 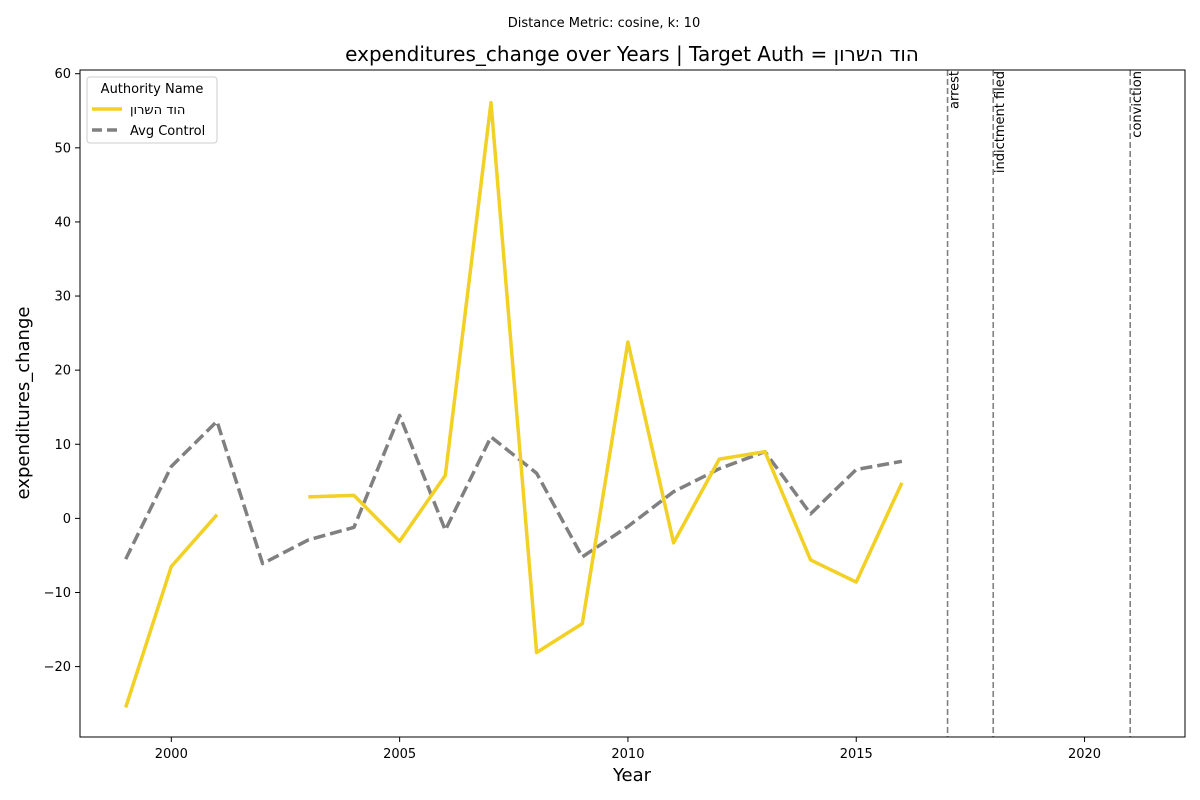 What do you see at coordinates (62, 148) in the screenshot?
I see `y-tick-label: 50` at bounding box center [62, 148].